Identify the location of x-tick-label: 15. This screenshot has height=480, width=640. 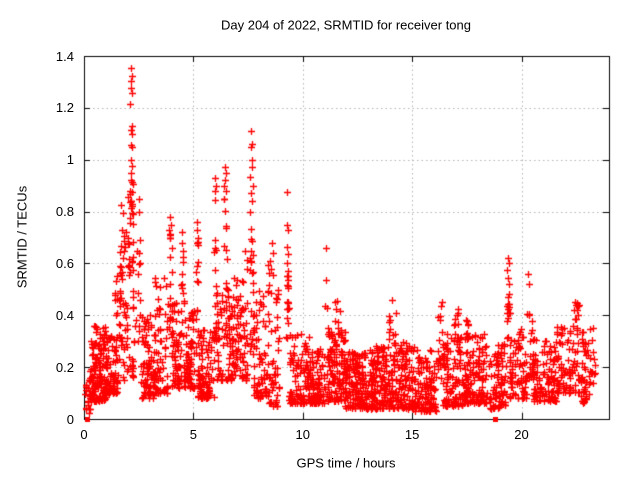
(412, 434).